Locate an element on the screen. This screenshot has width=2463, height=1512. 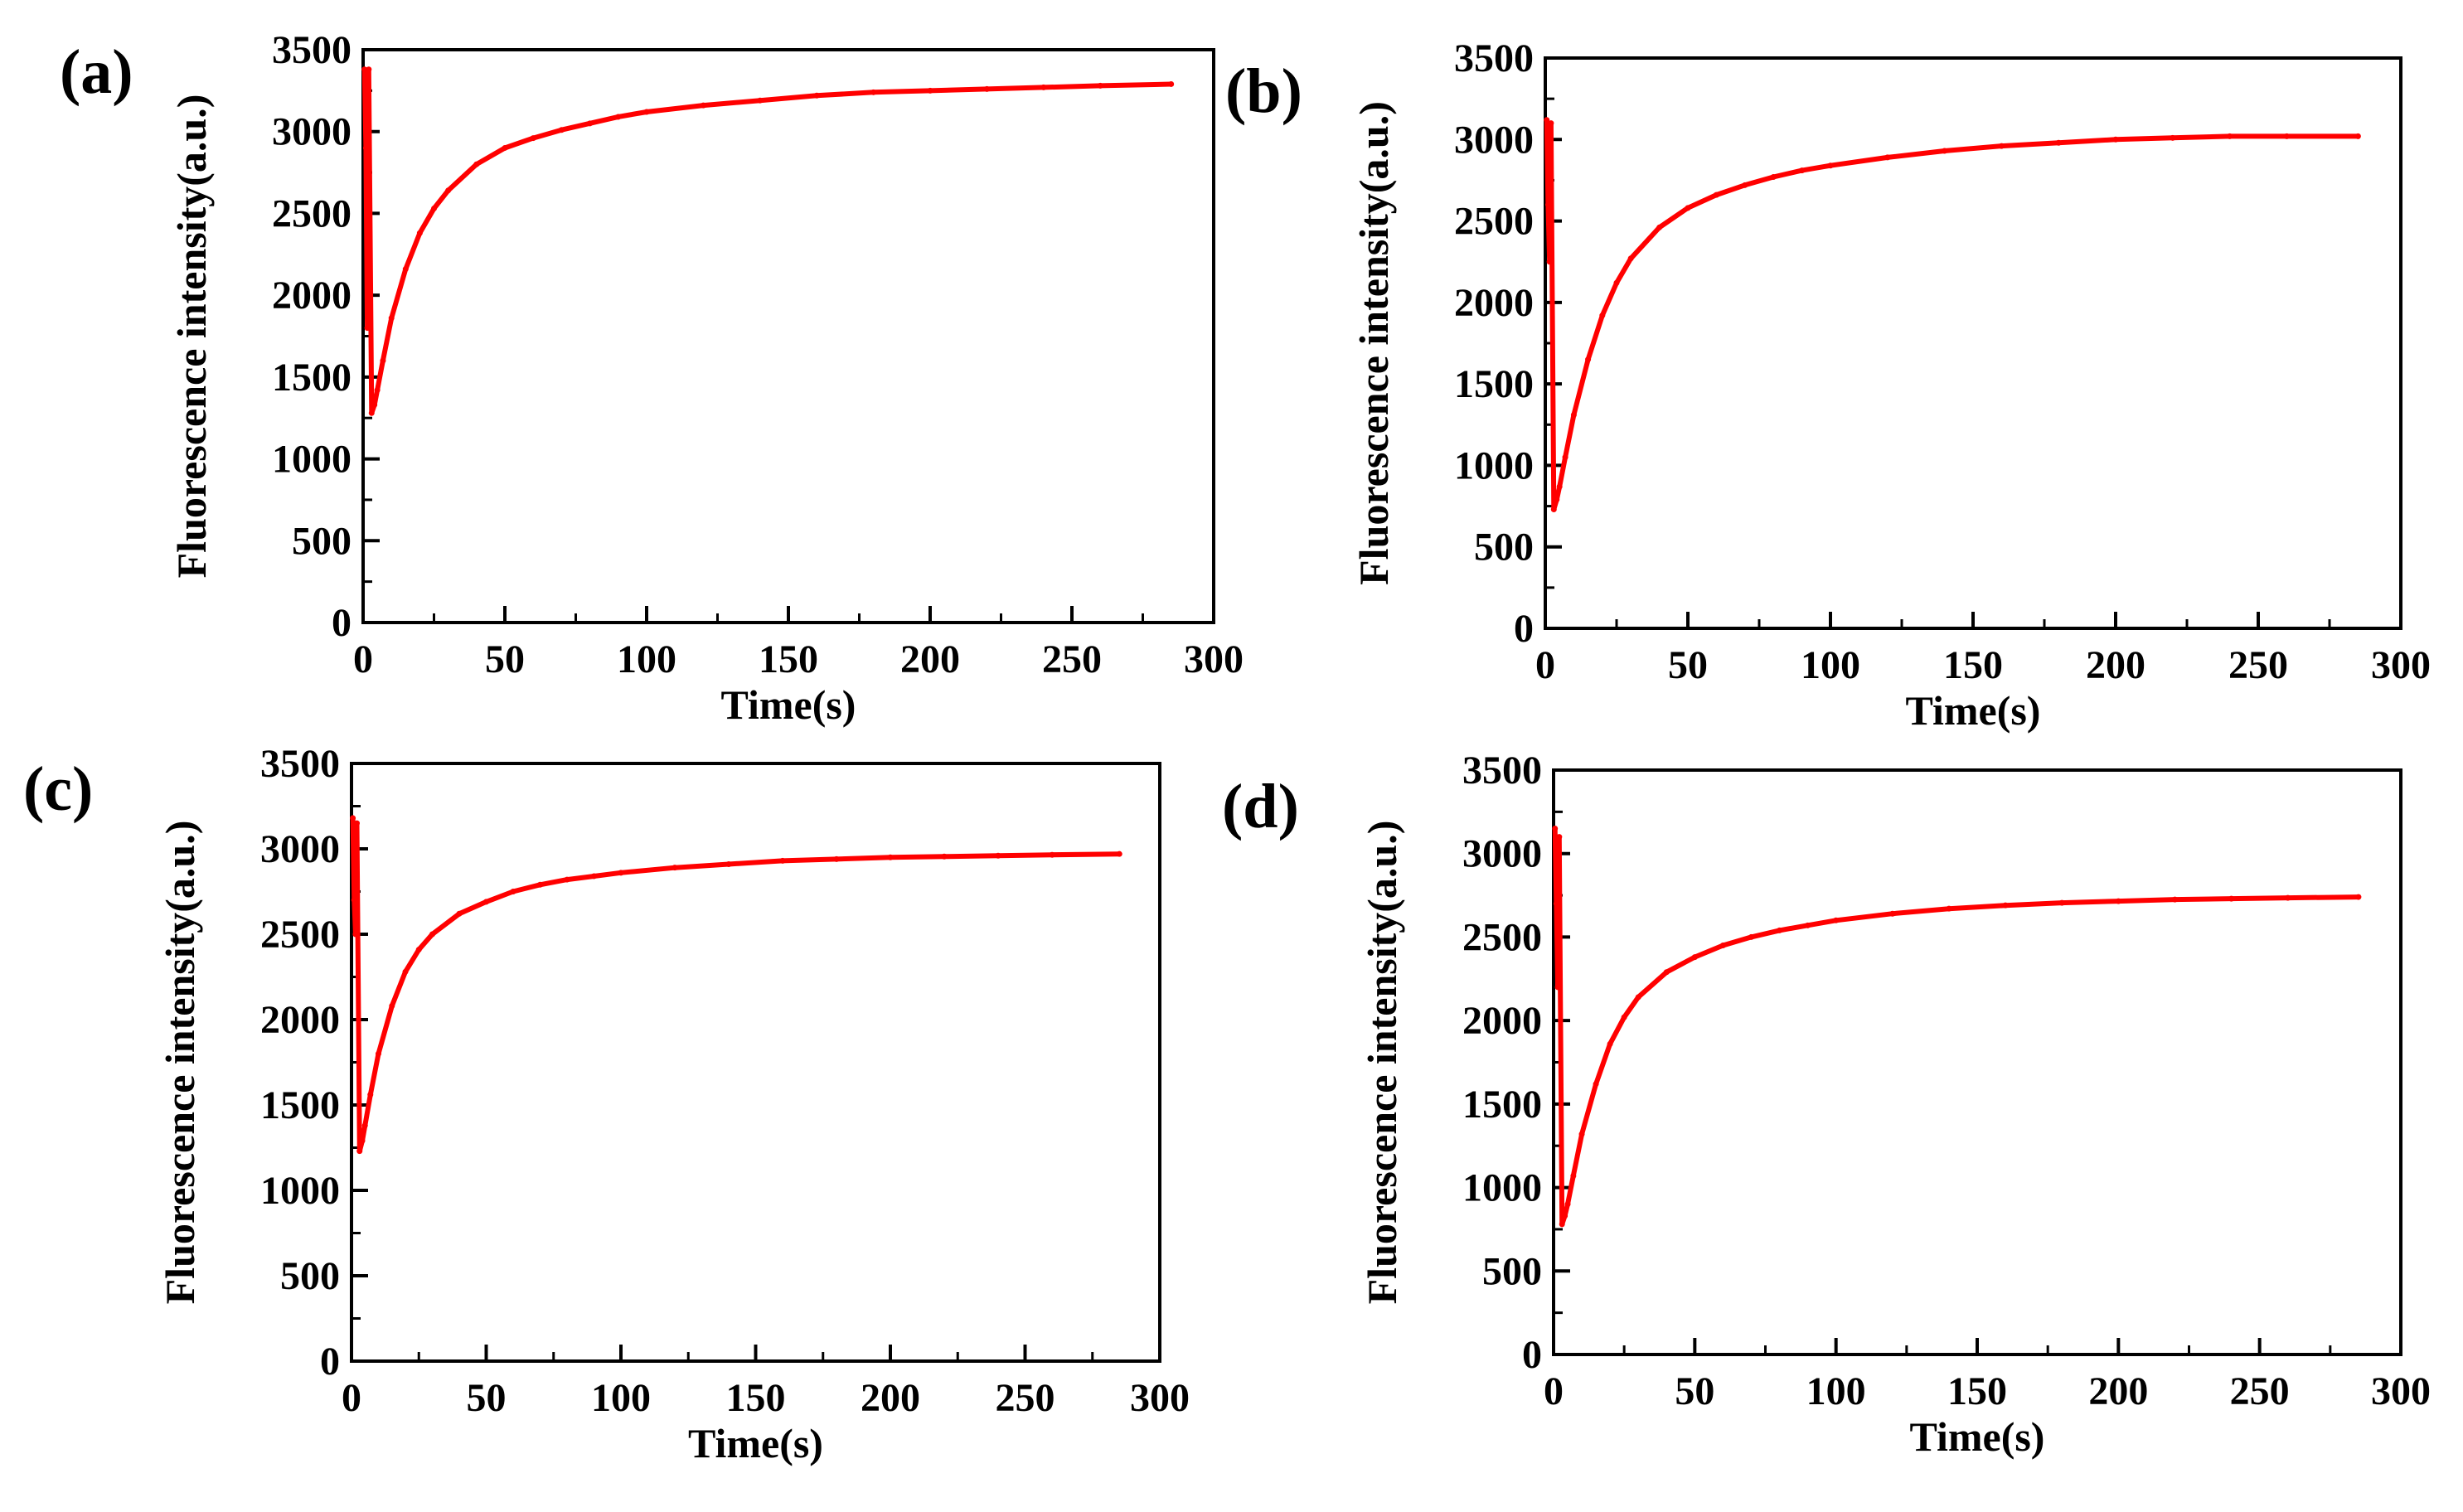
panel-label: (b) is located at coordinates (1263, 91).